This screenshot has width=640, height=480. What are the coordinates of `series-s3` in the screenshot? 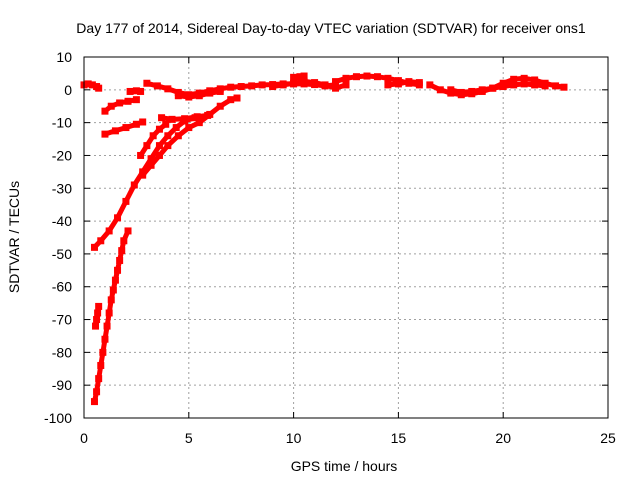 It's located at (111, 316).